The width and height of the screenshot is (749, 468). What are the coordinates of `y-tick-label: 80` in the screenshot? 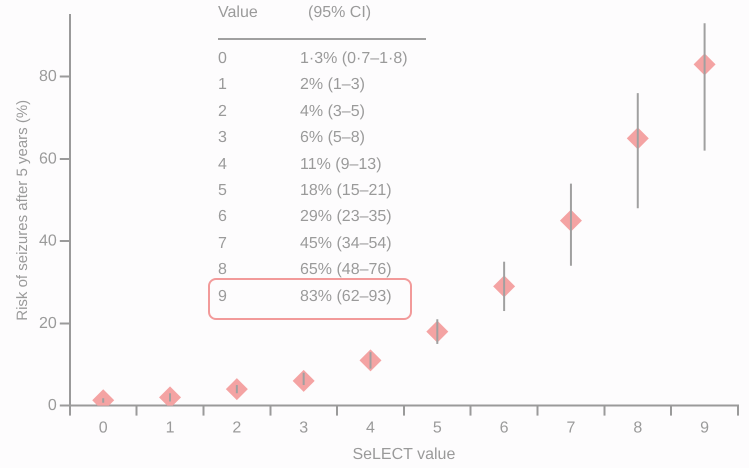 It's located at (48, 77).